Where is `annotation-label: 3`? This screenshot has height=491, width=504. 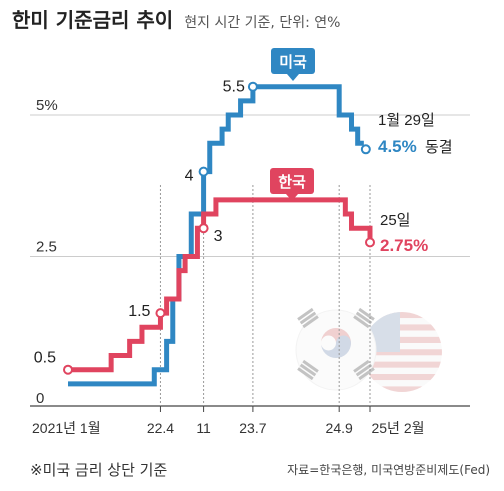
annotation-label: 3 is located at coordinates (218, 236).